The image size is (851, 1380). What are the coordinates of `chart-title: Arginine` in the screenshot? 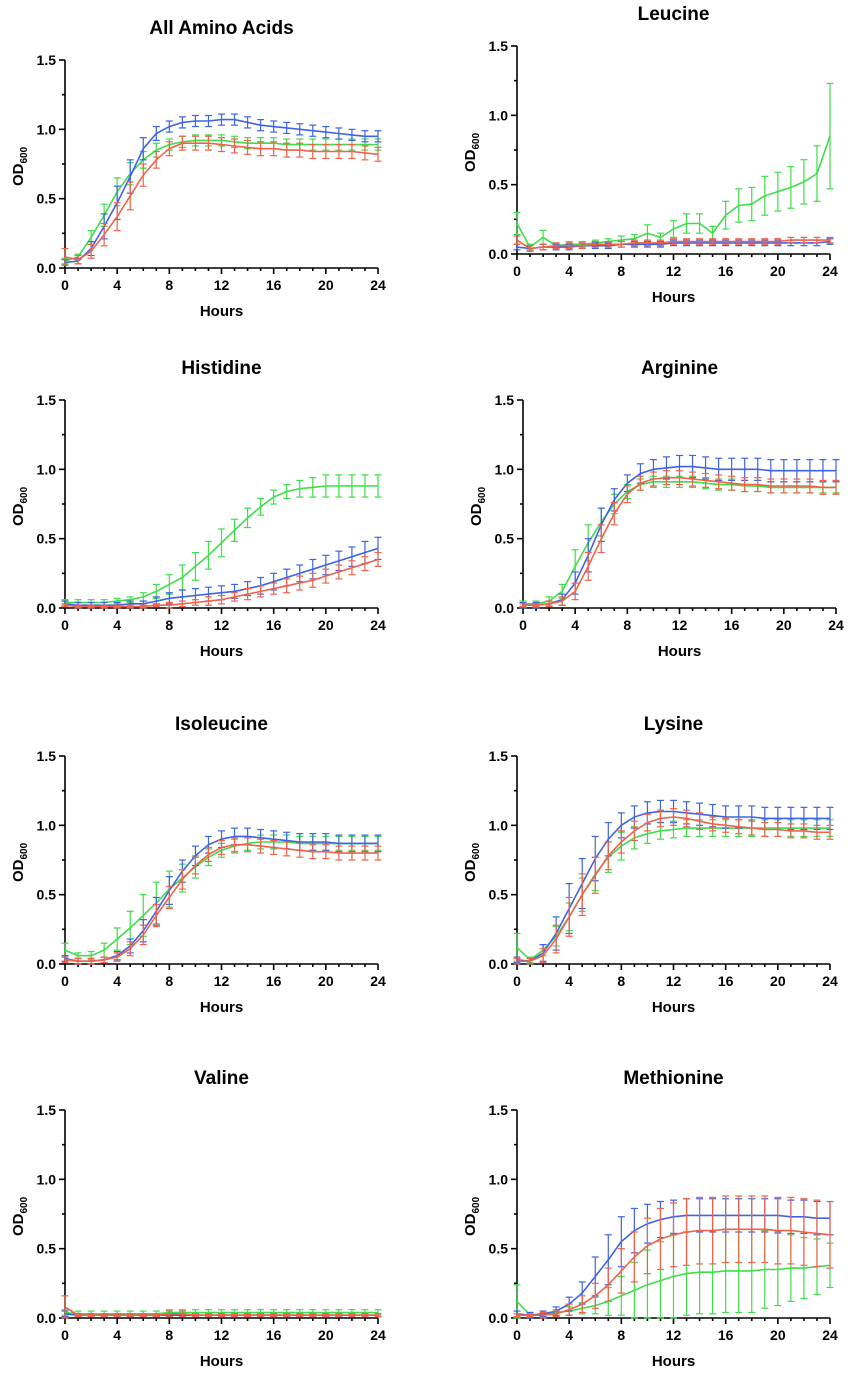 It's located at (679, 368).